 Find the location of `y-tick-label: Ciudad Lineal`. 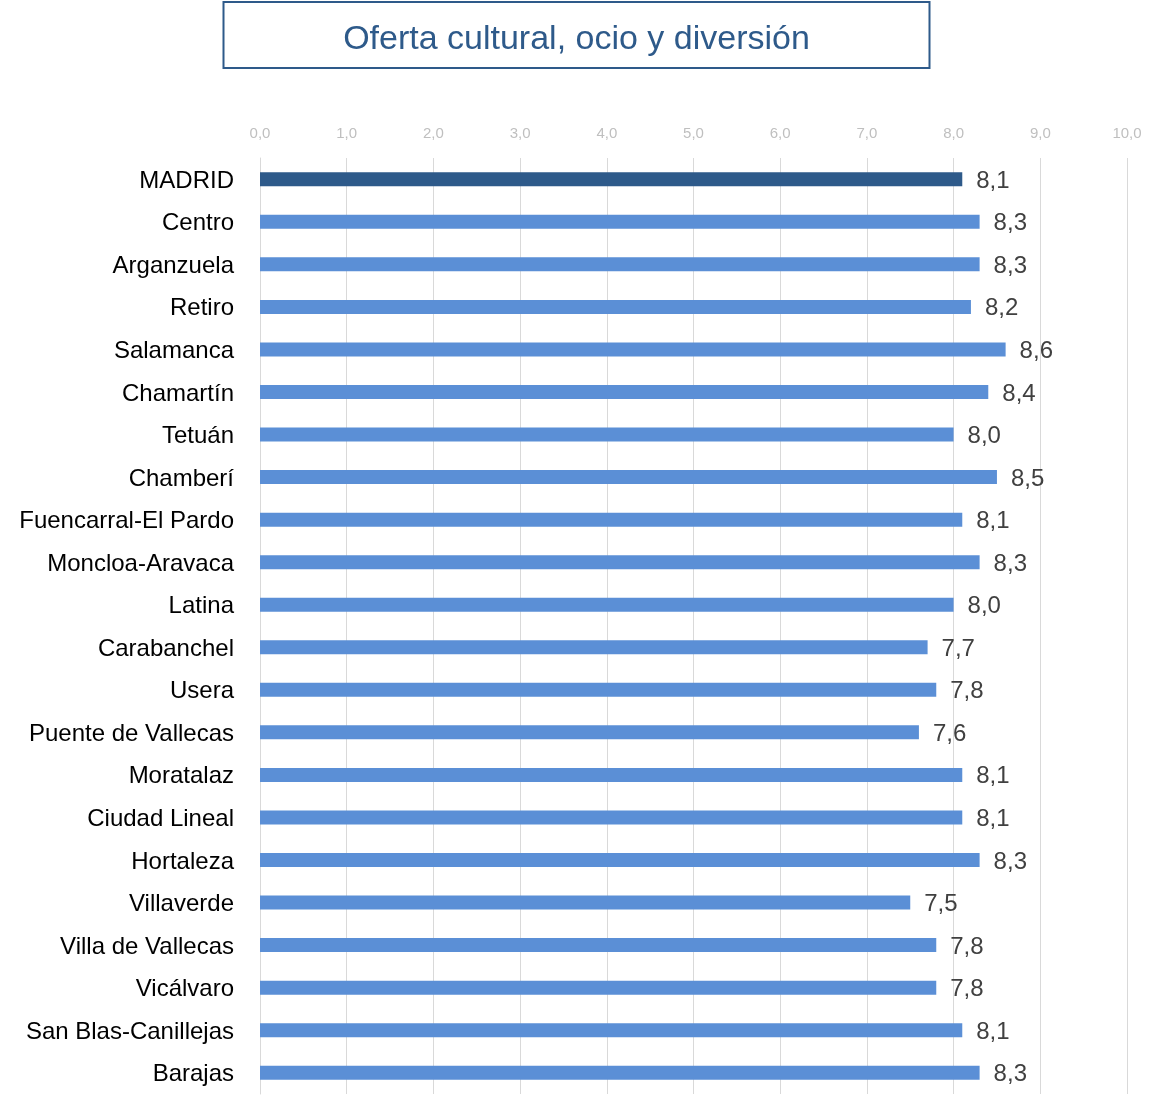

y-tick-label: Ciudad Lineal is located at coordinates (160, 817).